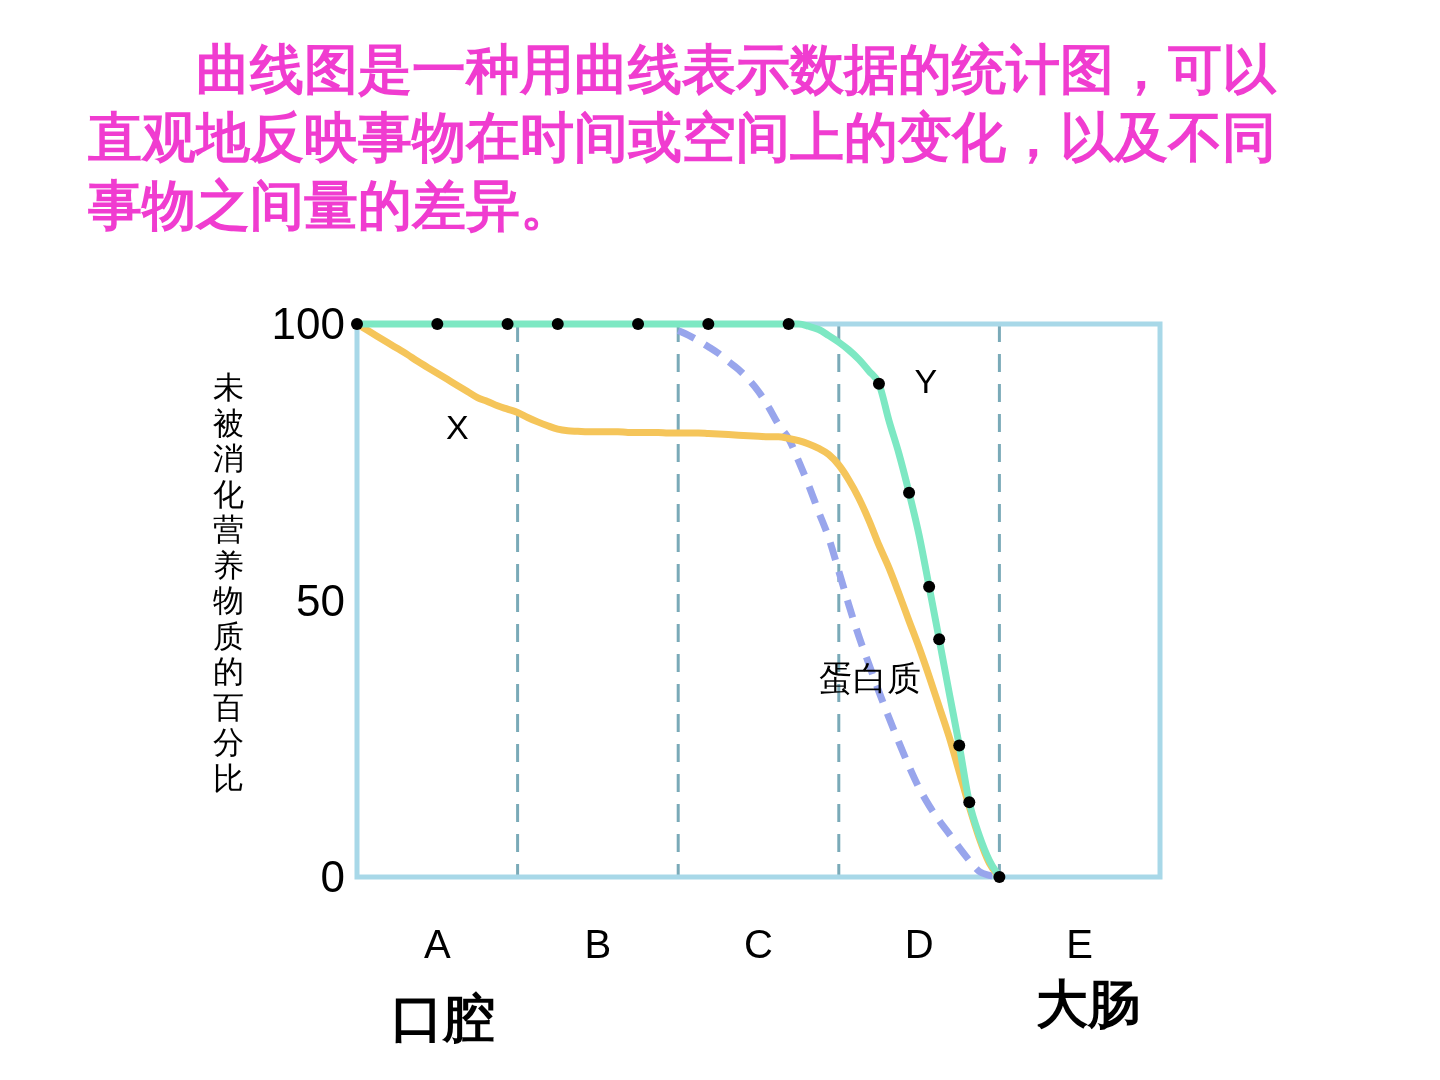  I want to click on text: 未被消化营养物质的百分比, so click(228, 582).